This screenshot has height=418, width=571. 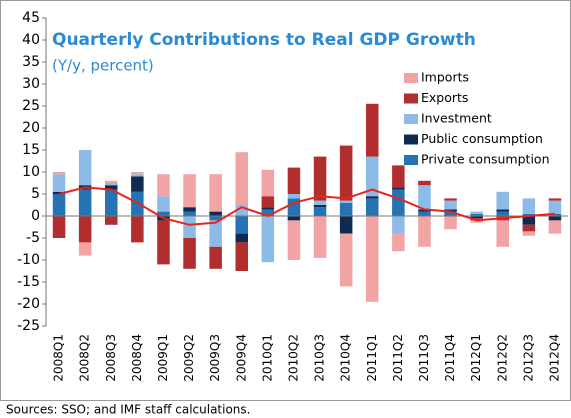 What do you see at coordinates (31, 84) in the screenshot?
I see `y-tick-label: 30` at bounding box center [31, 84].